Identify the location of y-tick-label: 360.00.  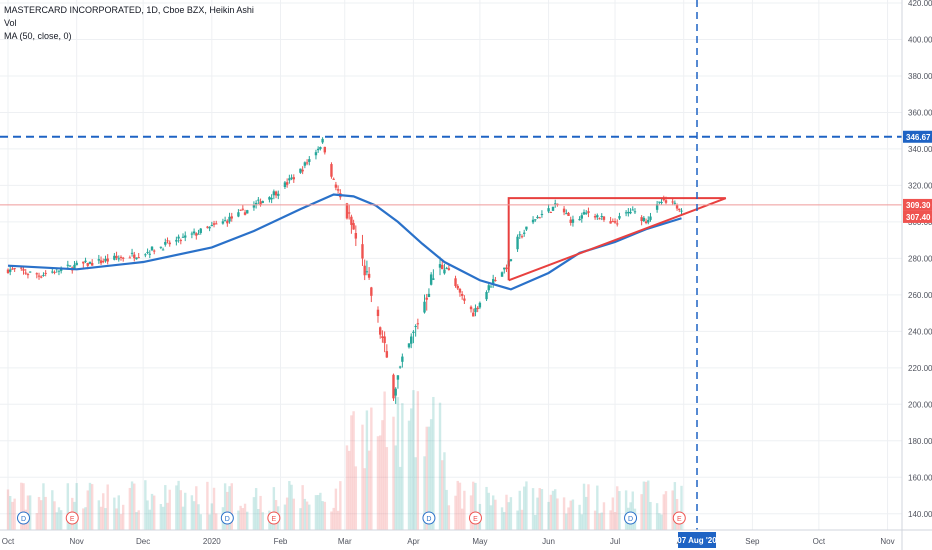
(920, 112).